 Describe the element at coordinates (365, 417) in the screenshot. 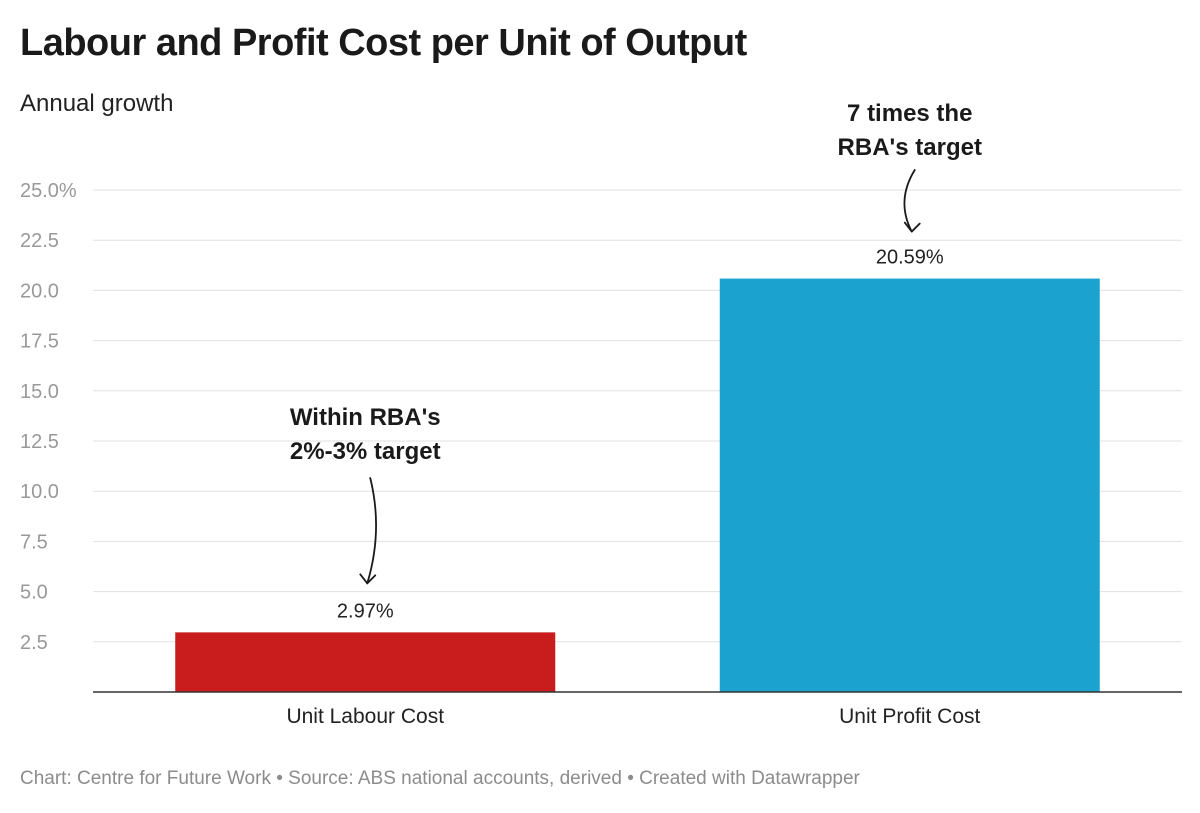

I see `annotation-text: Within RBA's` at that location.